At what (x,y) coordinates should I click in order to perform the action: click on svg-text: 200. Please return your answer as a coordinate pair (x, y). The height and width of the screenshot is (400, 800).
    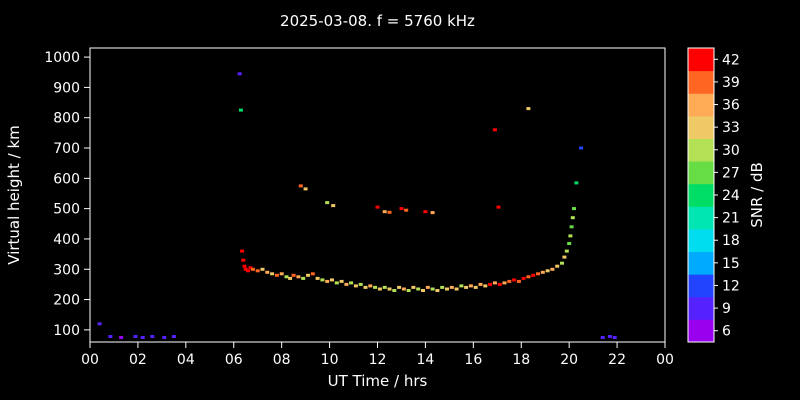
    Looking at the image, I should click on (66, 301).